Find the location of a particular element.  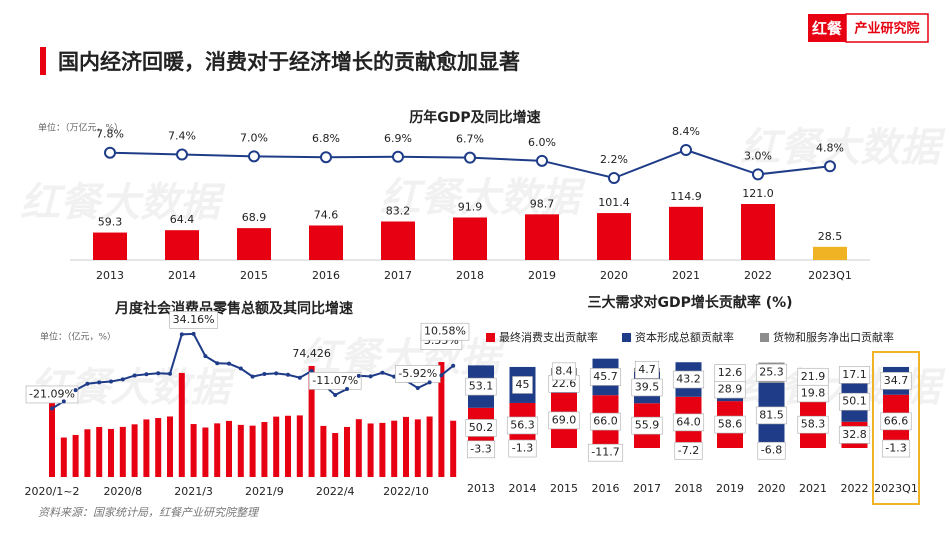

data-label: -3.3 is located at coordinates (480, 448).